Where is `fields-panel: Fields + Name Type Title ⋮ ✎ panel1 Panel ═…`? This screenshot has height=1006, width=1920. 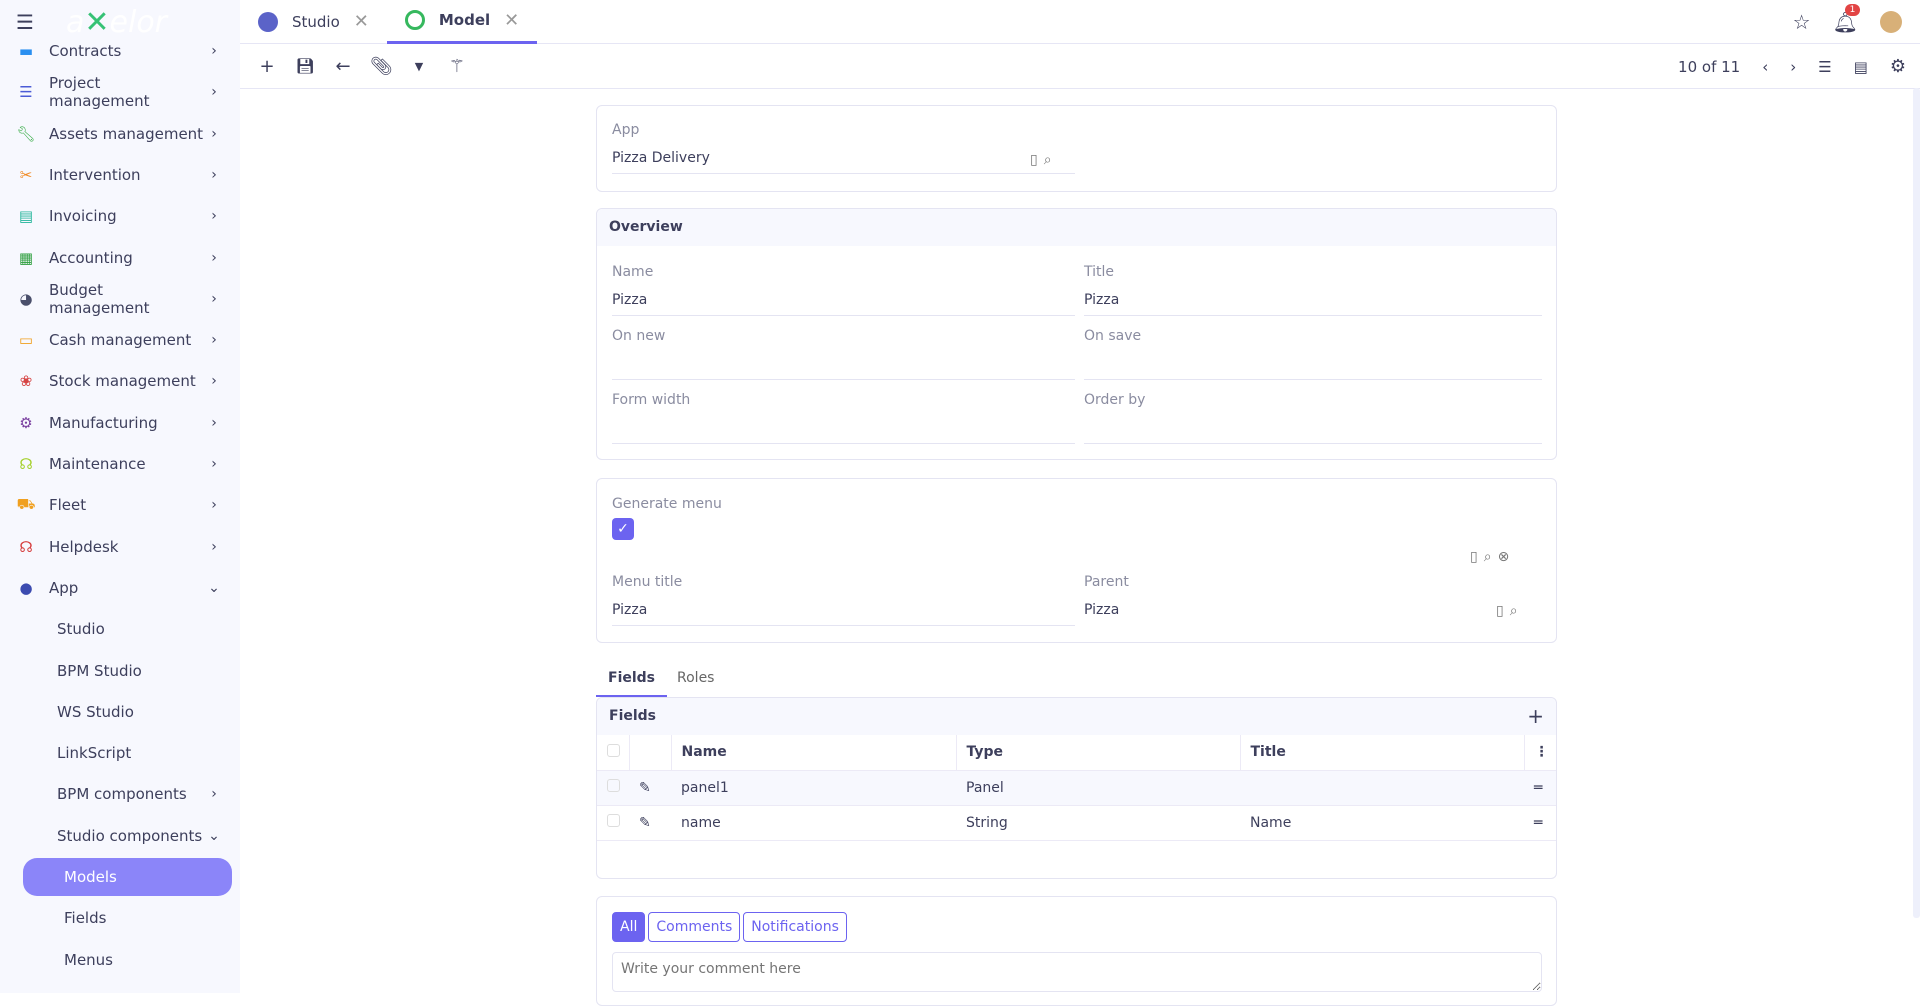
fields-panel: Fields + Name Type Title ⋮ ✎ panel1 Panel ═… is located at coordinates (1076, 788).